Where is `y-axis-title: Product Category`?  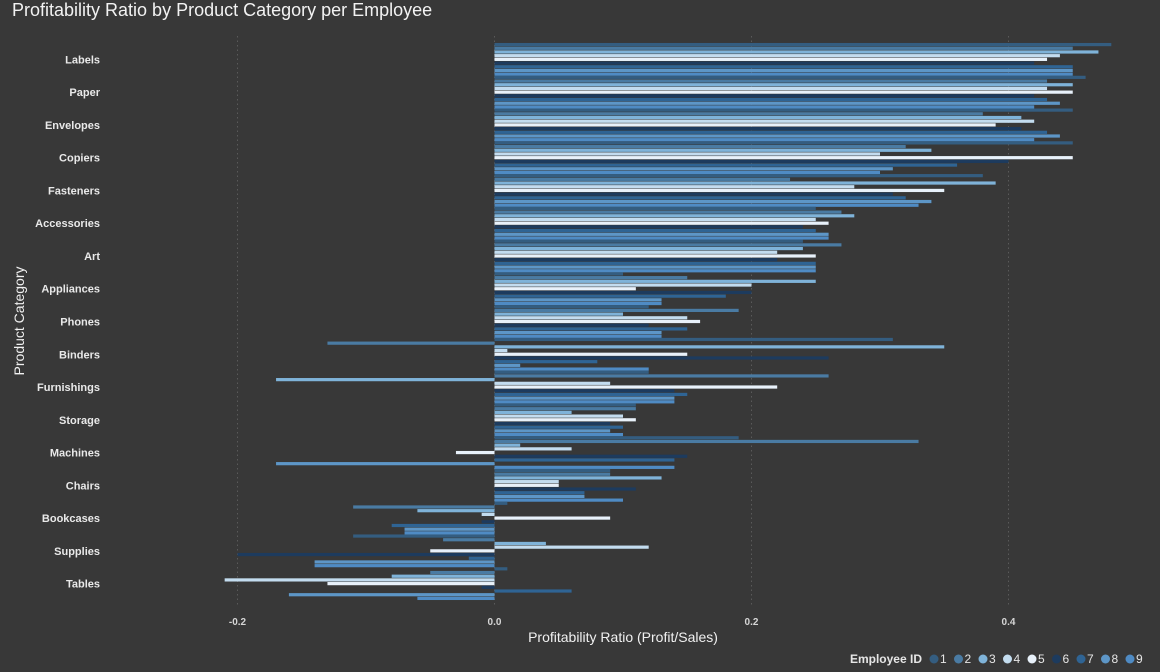 y-axis-title: Product Category is located at coordinates (19, 321).